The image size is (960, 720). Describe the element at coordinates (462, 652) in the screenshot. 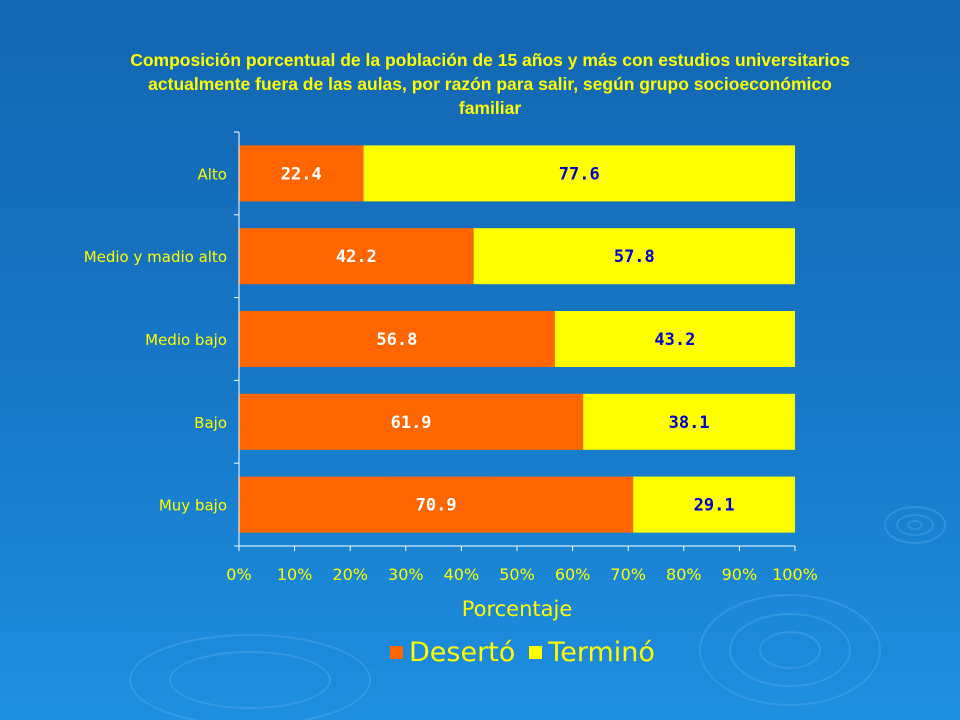

I see `legend-label-deserto: Desertó` at that location.